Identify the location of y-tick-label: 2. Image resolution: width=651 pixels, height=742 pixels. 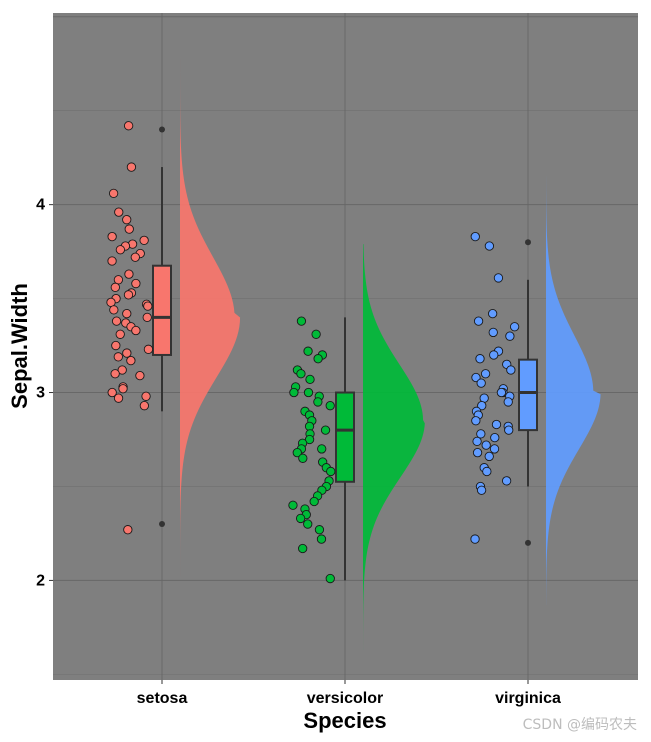
(40, 580).